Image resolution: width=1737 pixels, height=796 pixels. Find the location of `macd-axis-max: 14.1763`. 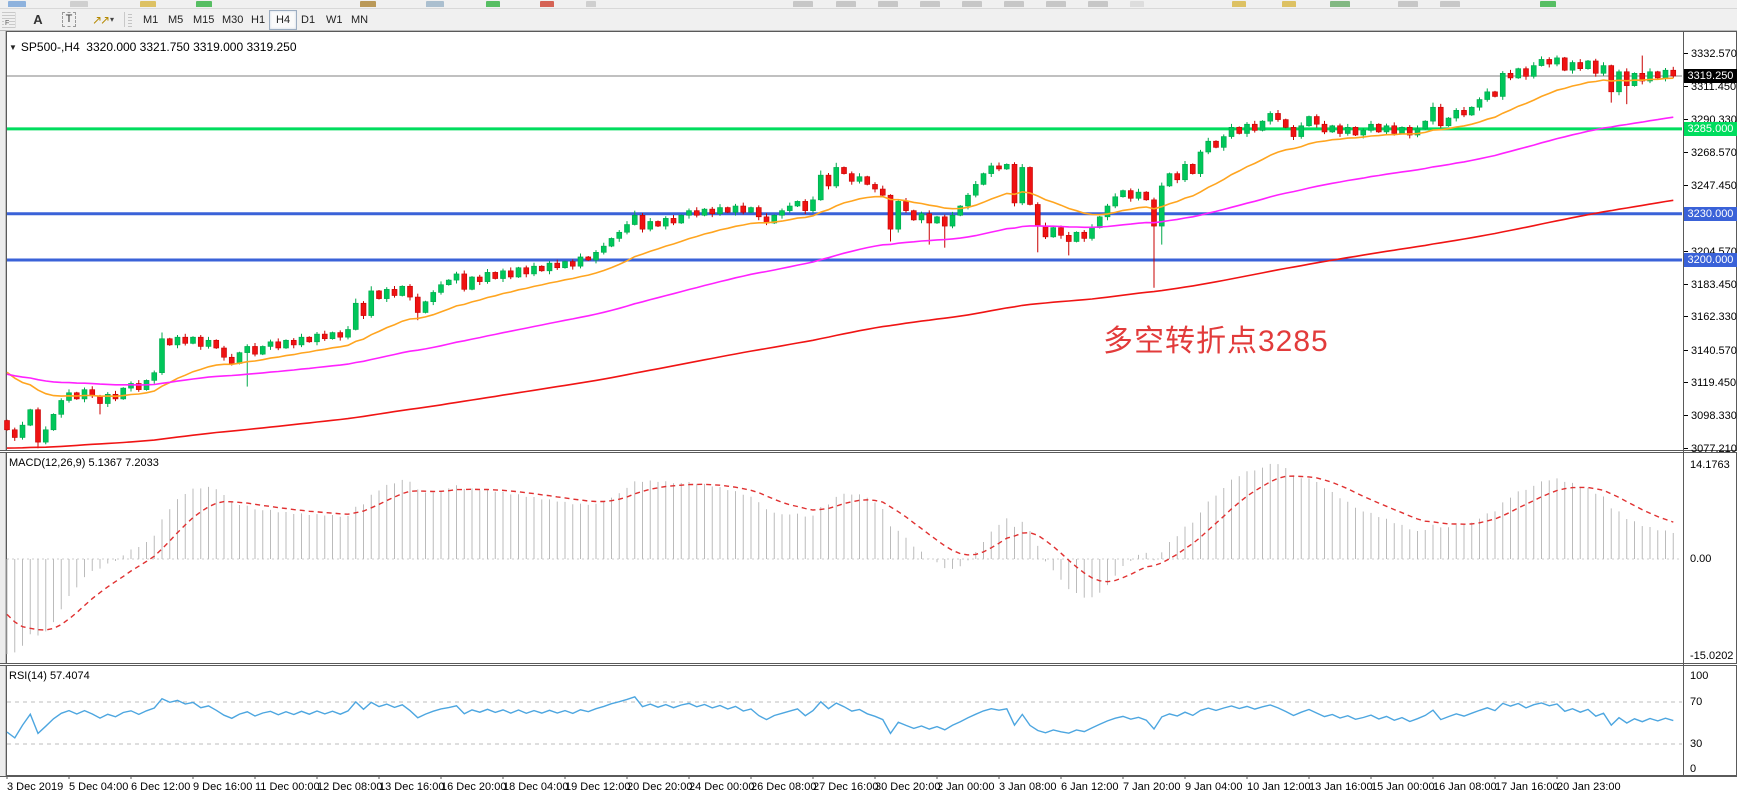

macd-axis-max: 14.1763 is located at coordinates (1710, 465).